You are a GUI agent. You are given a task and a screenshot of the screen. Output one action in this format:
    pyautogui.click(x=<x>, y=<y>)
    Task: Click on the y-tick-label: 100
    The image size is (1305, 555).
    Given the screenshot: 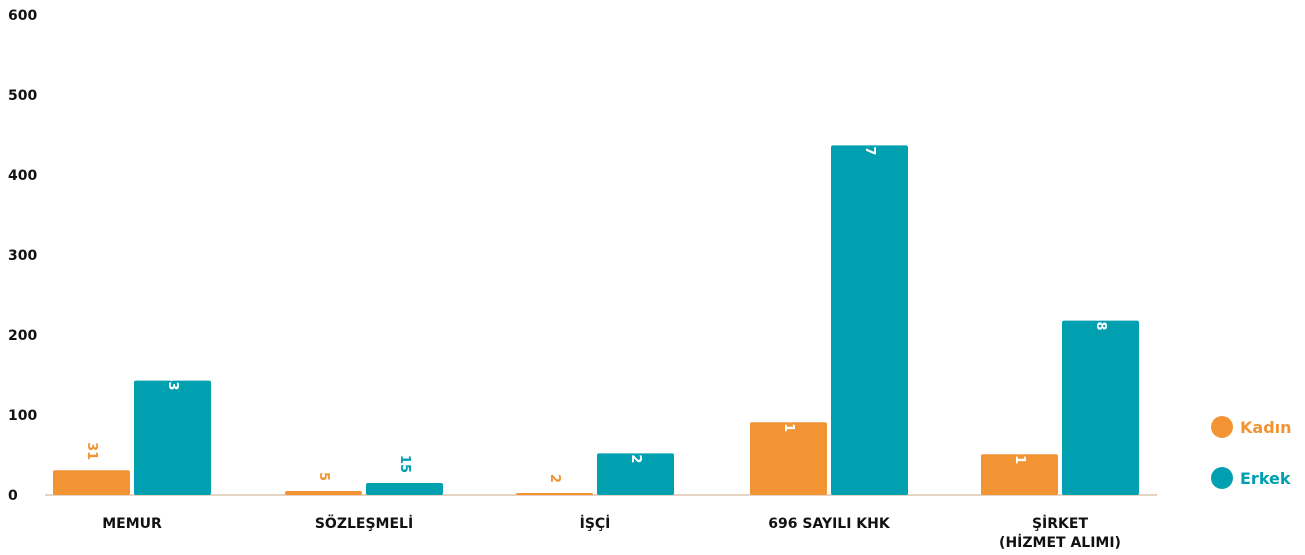 What is the action you would take?
    pyautogui.click(x=22, y=416)
    